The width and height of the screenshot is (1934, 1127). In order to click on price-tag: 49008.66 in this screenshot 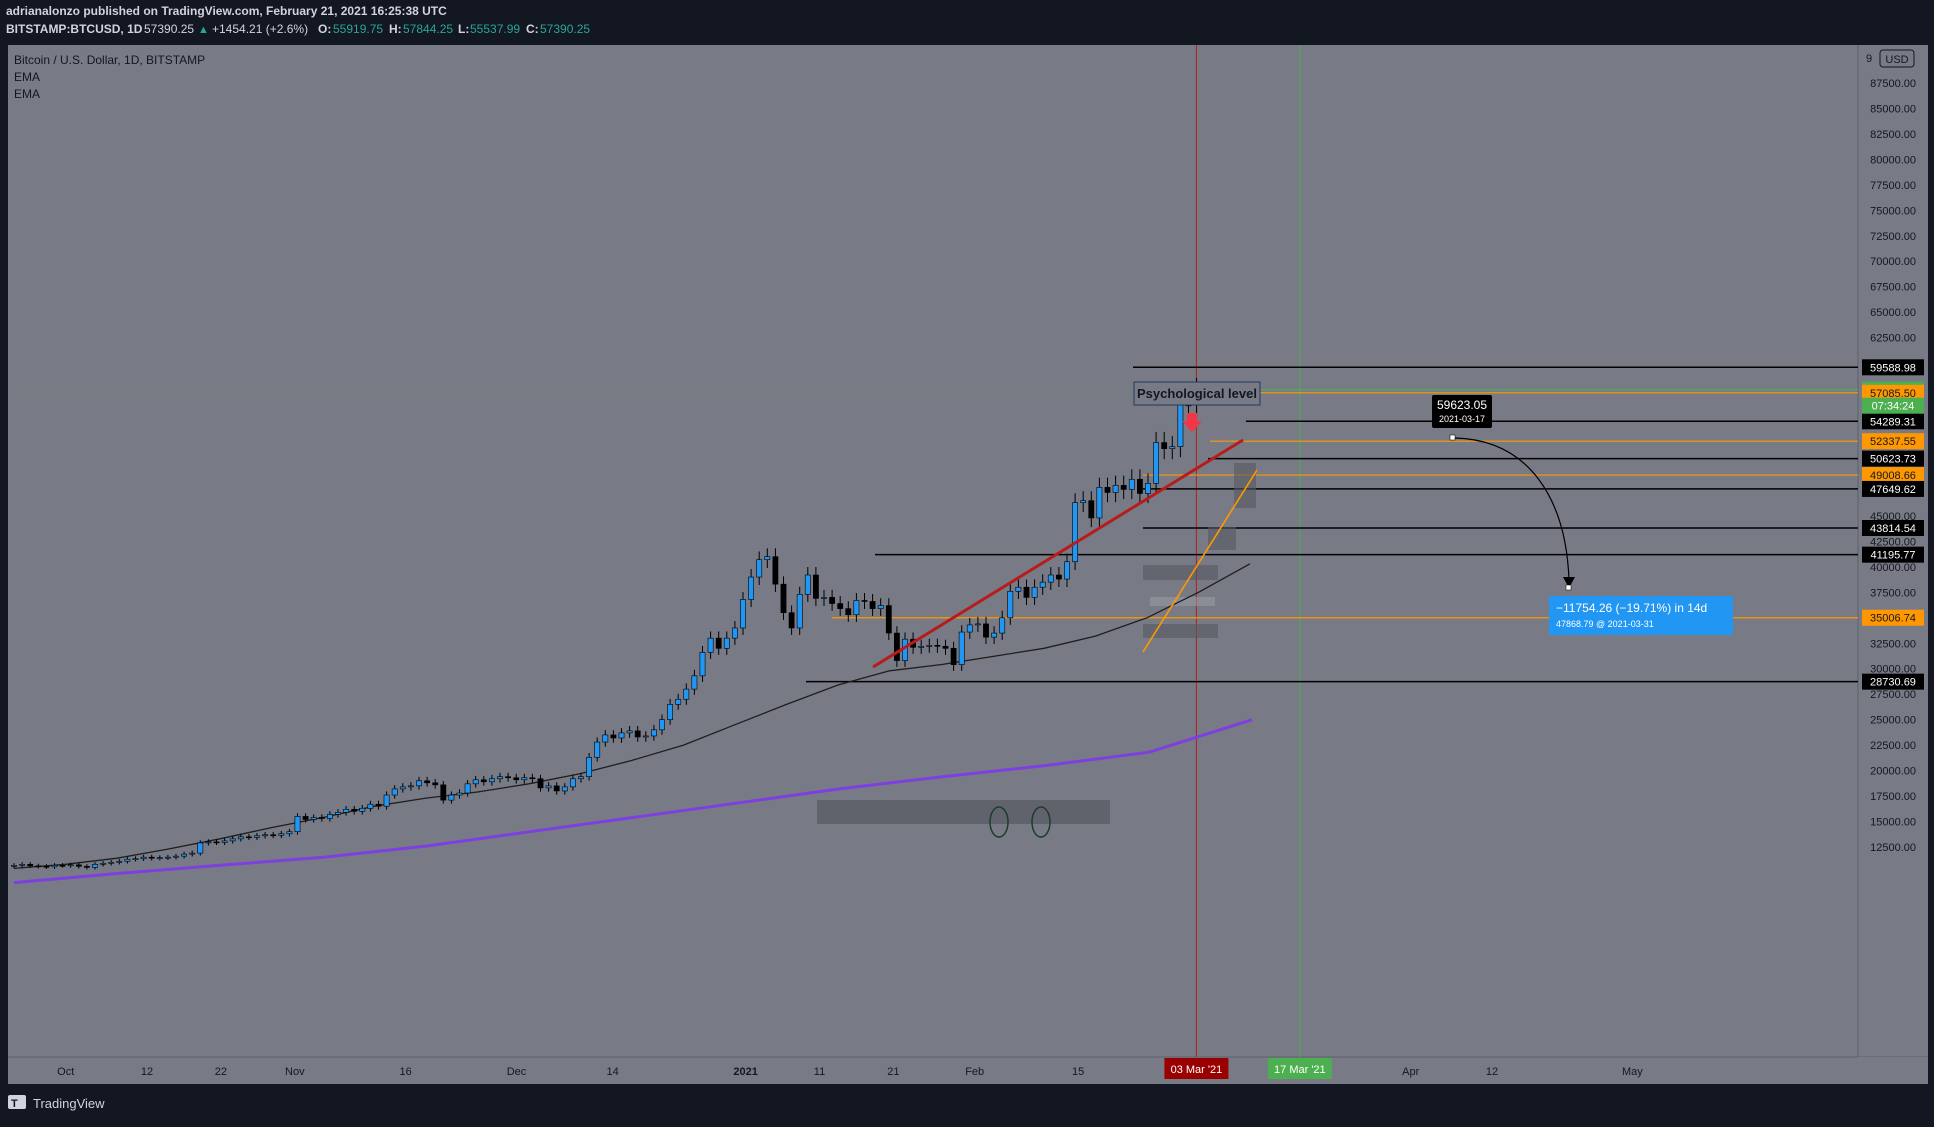, I will do `click(1893, 475)`.